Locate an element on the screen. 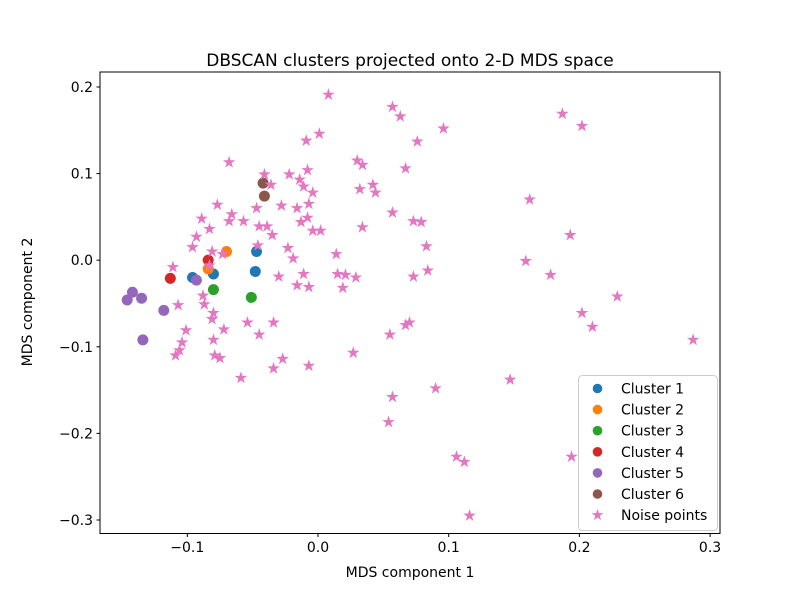  x-tick-label: −0.1 is located at coordinates (187, 548).